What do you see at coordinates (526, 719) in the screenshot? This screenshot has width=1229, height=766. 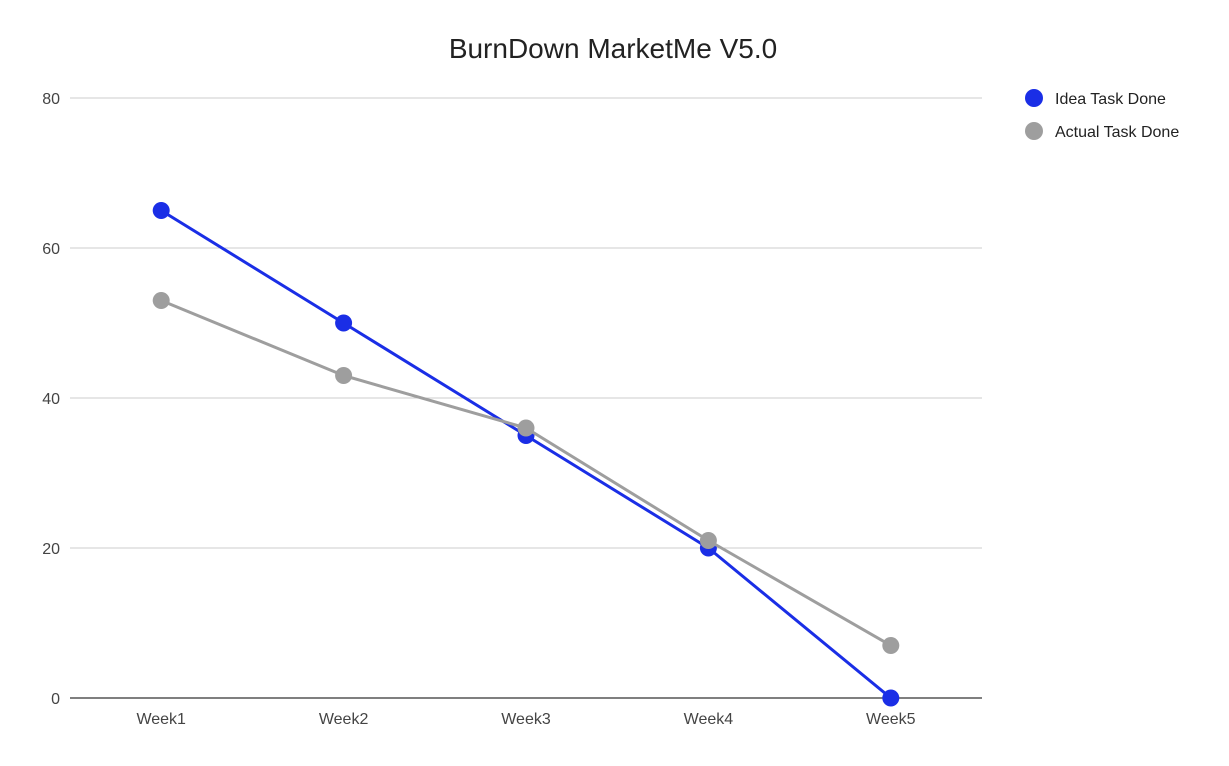 I see `x-tick-label: Week3` at bounding box center [526, 719].